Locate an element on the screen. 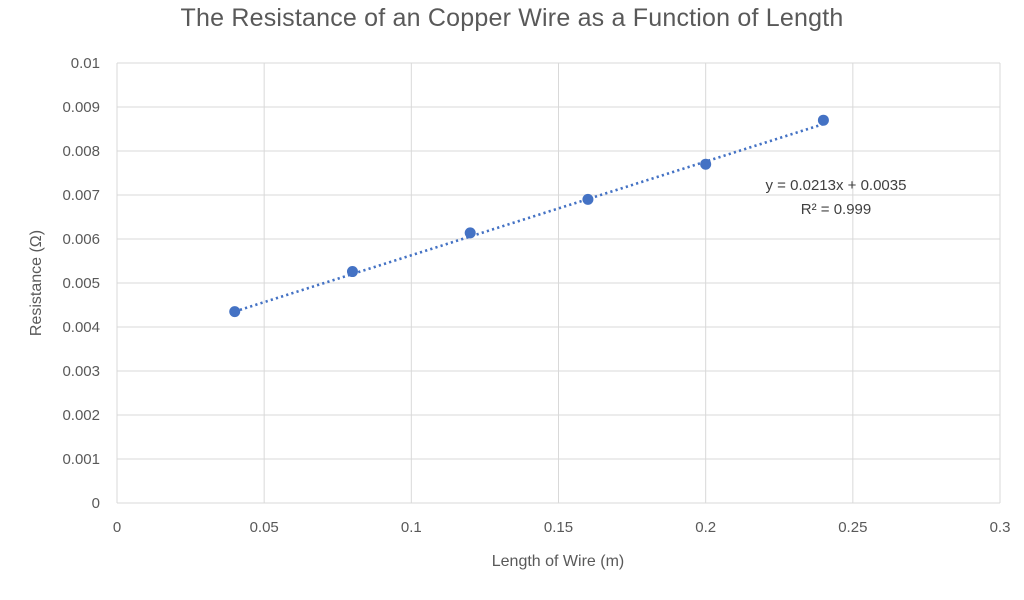  y-tick-label: 0.003 is located at coordinates (81, 371).